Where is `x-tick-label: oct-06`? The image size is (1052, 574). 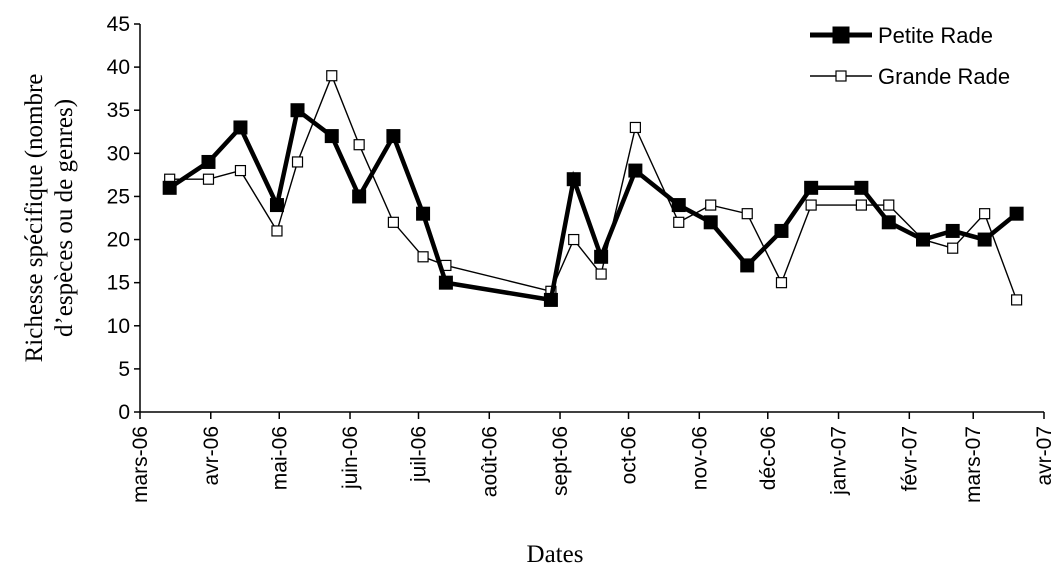 x-tick-label: oct-06 is located at coordinates (629, 455).